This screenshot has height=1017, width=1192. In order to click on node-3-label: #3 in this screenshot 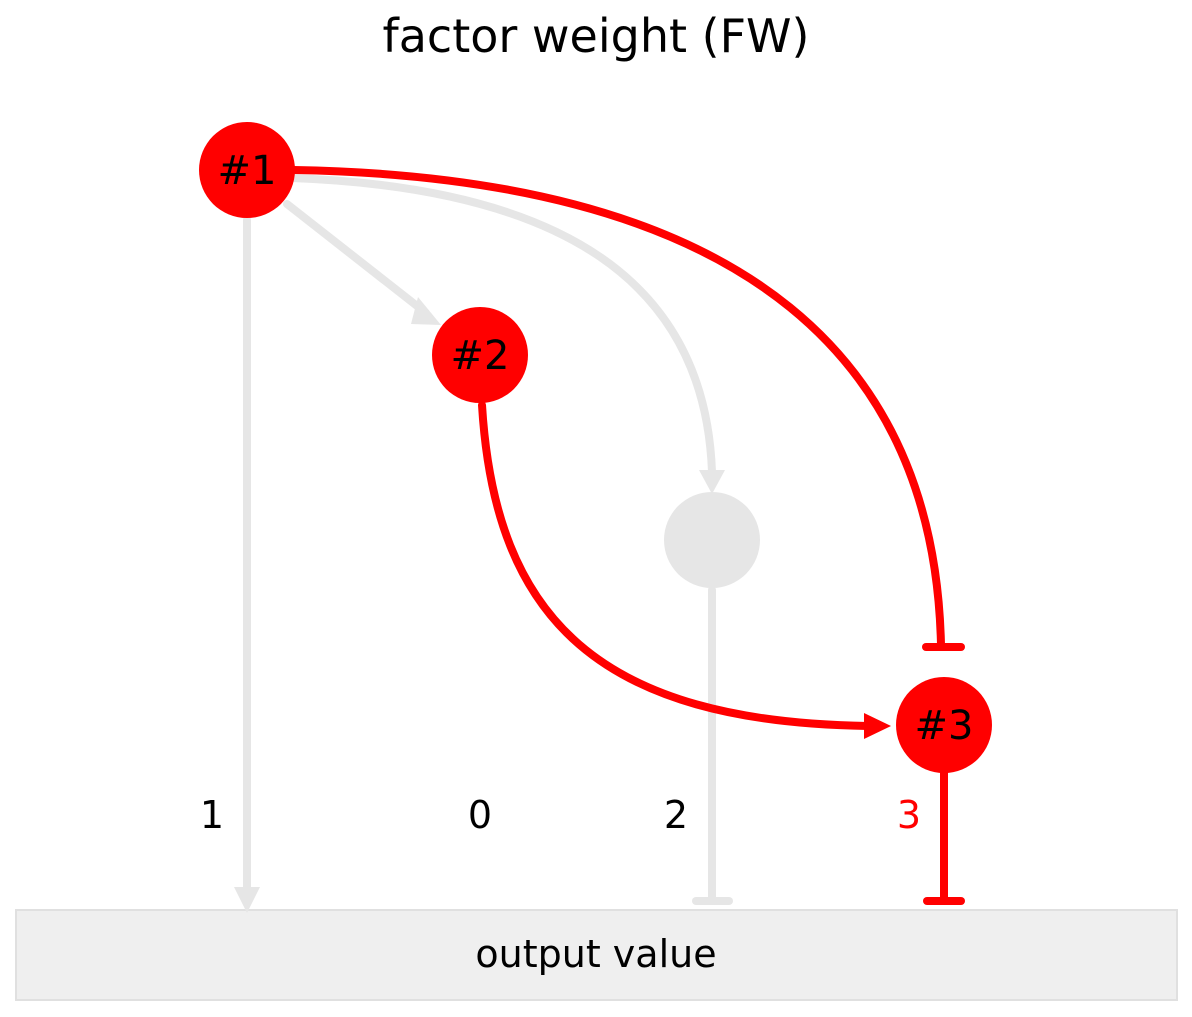, I will do `click(944, 726)`.